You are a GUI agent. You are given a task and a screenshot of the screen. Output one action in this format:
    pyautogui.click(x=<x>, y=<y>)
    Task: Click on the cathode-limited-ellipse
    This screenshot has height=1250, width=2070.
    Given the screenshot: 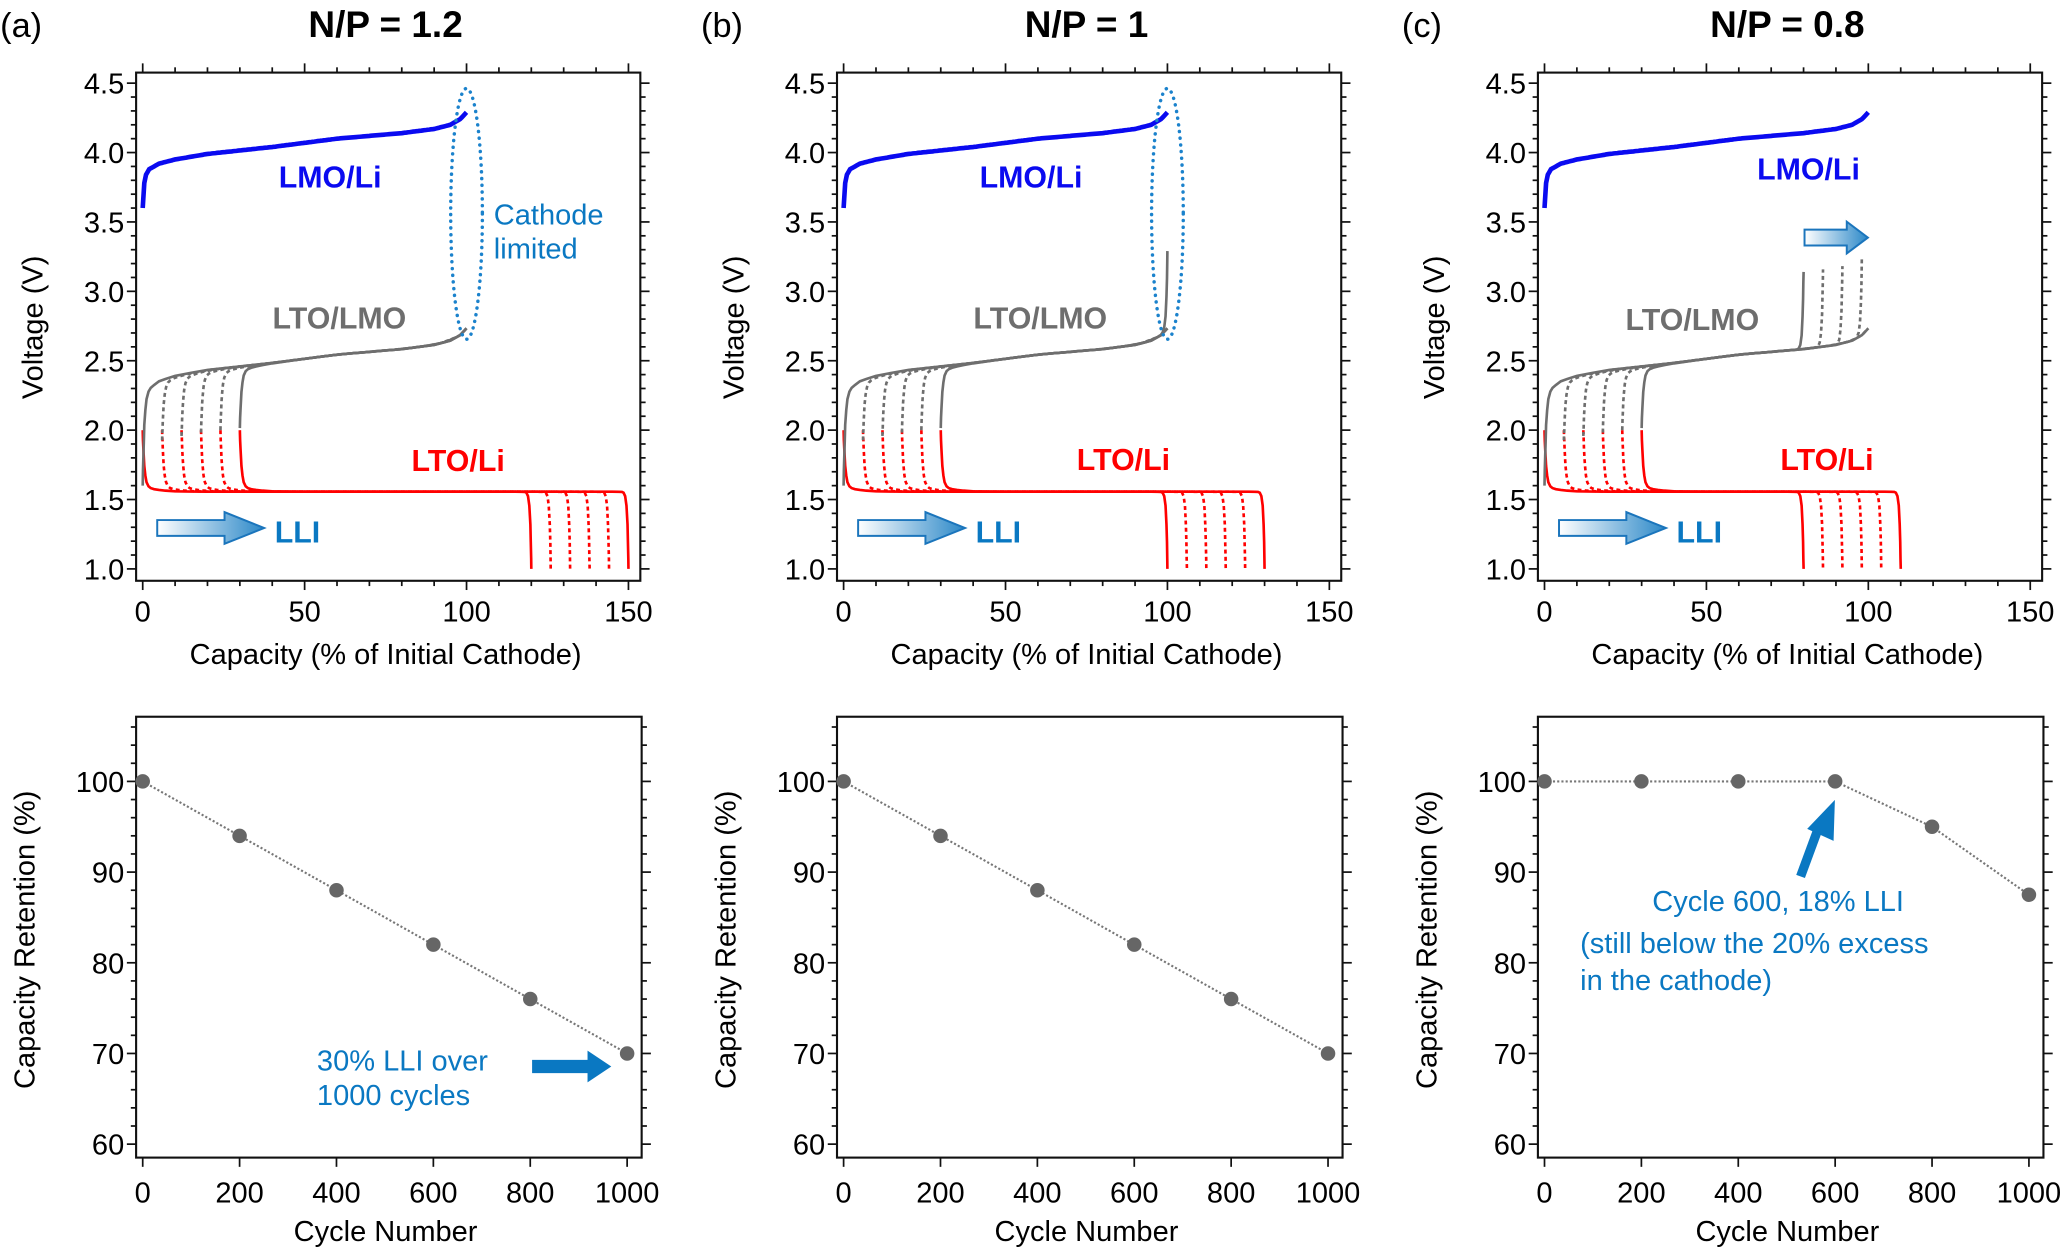 What is the action you would take?
    pyautogui.click(x=466, y=213)
    